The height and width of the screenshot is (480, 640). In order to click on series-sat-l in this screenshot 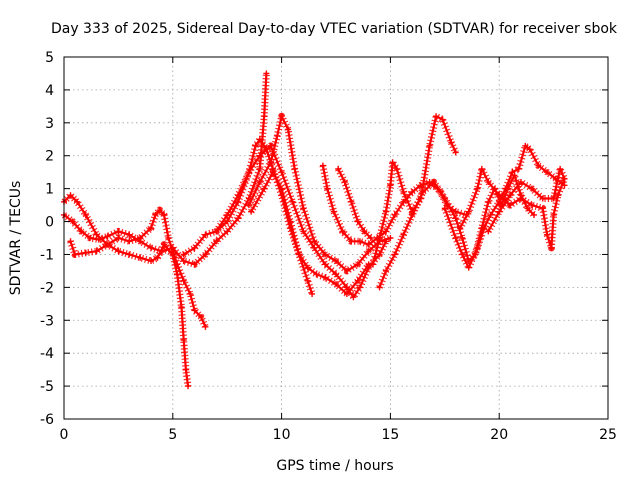, I will do `click(504, 207)`.